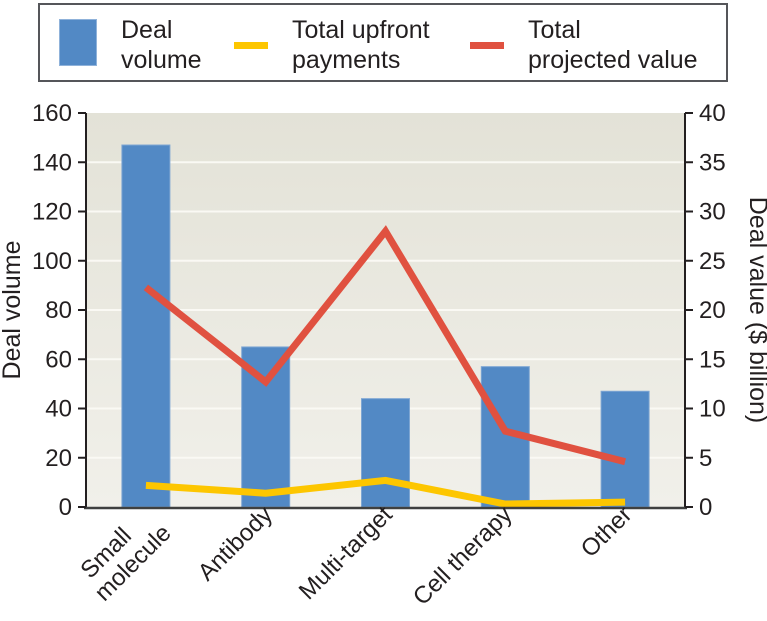 Image resolution: width=767 pixels, height=621 pixels. What do you see at coordinates (712, 359) in the screenshot?
I see `right-tick-label: 15` at bounding box center [712, 359].